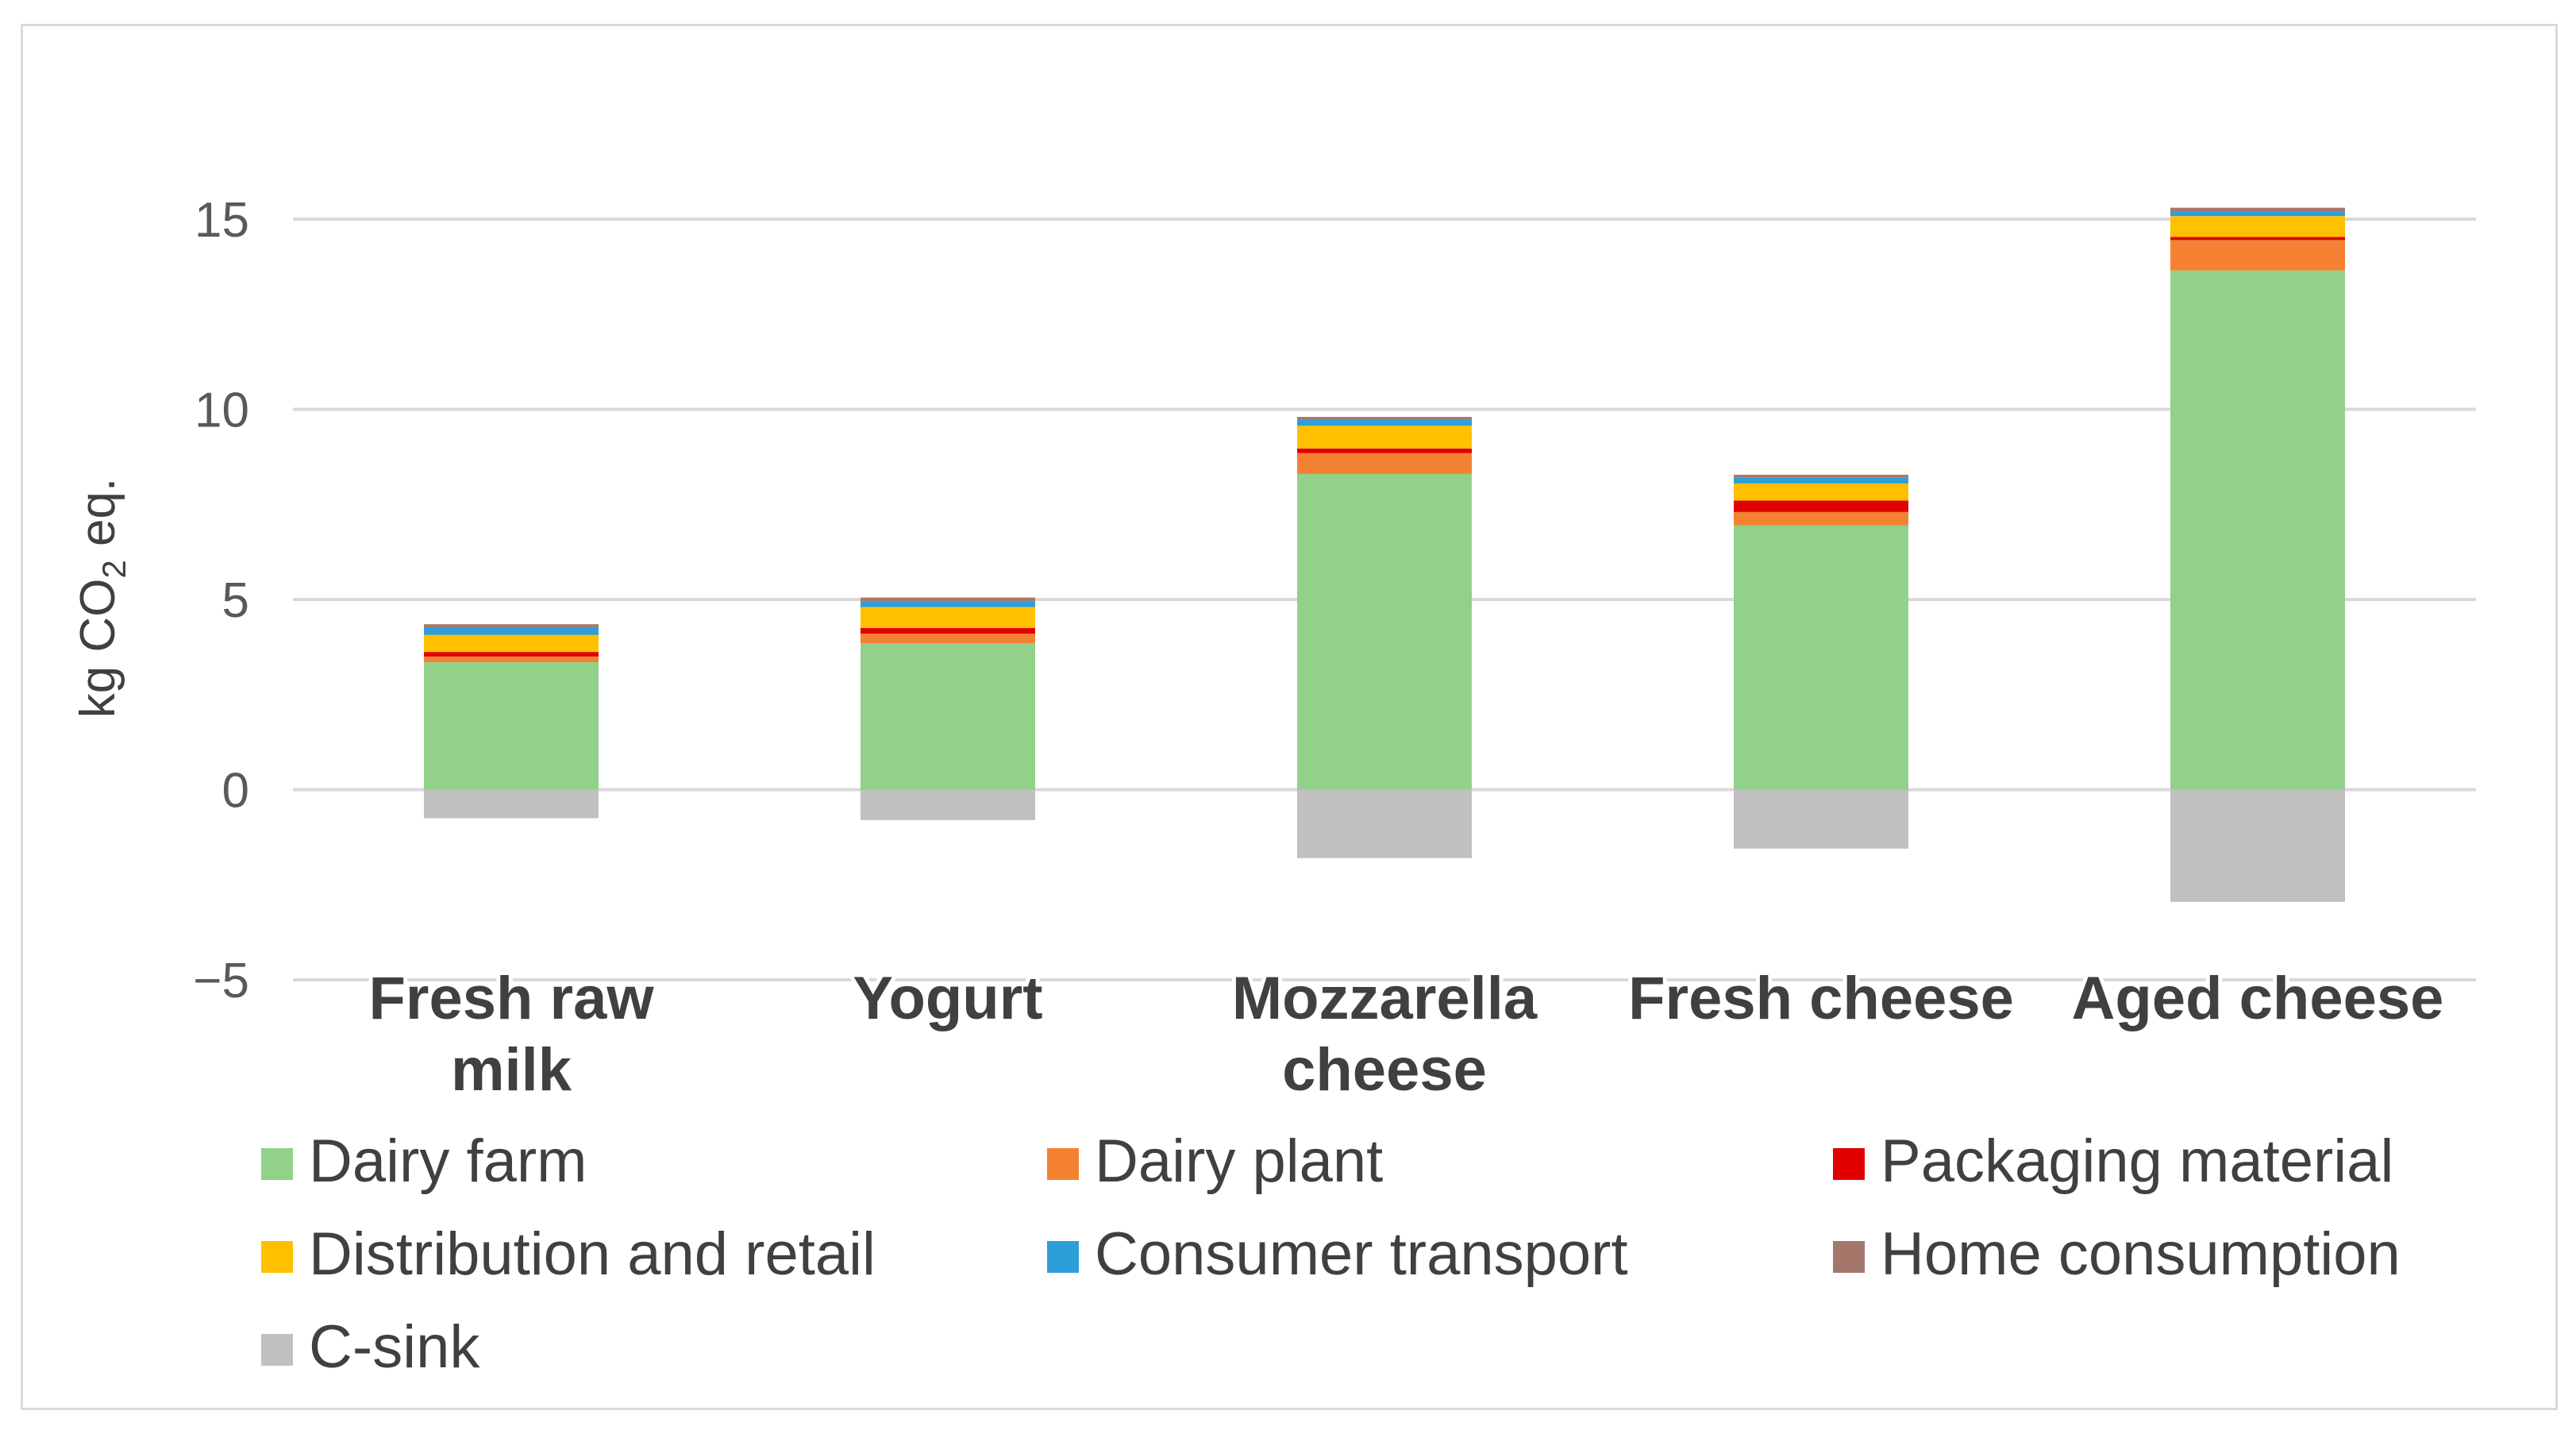 This screenshot has height=1434, width=2576. Describe the element at coordinates (221, 411) in the screenshot. I see `y-tick-label: 10` at that location.